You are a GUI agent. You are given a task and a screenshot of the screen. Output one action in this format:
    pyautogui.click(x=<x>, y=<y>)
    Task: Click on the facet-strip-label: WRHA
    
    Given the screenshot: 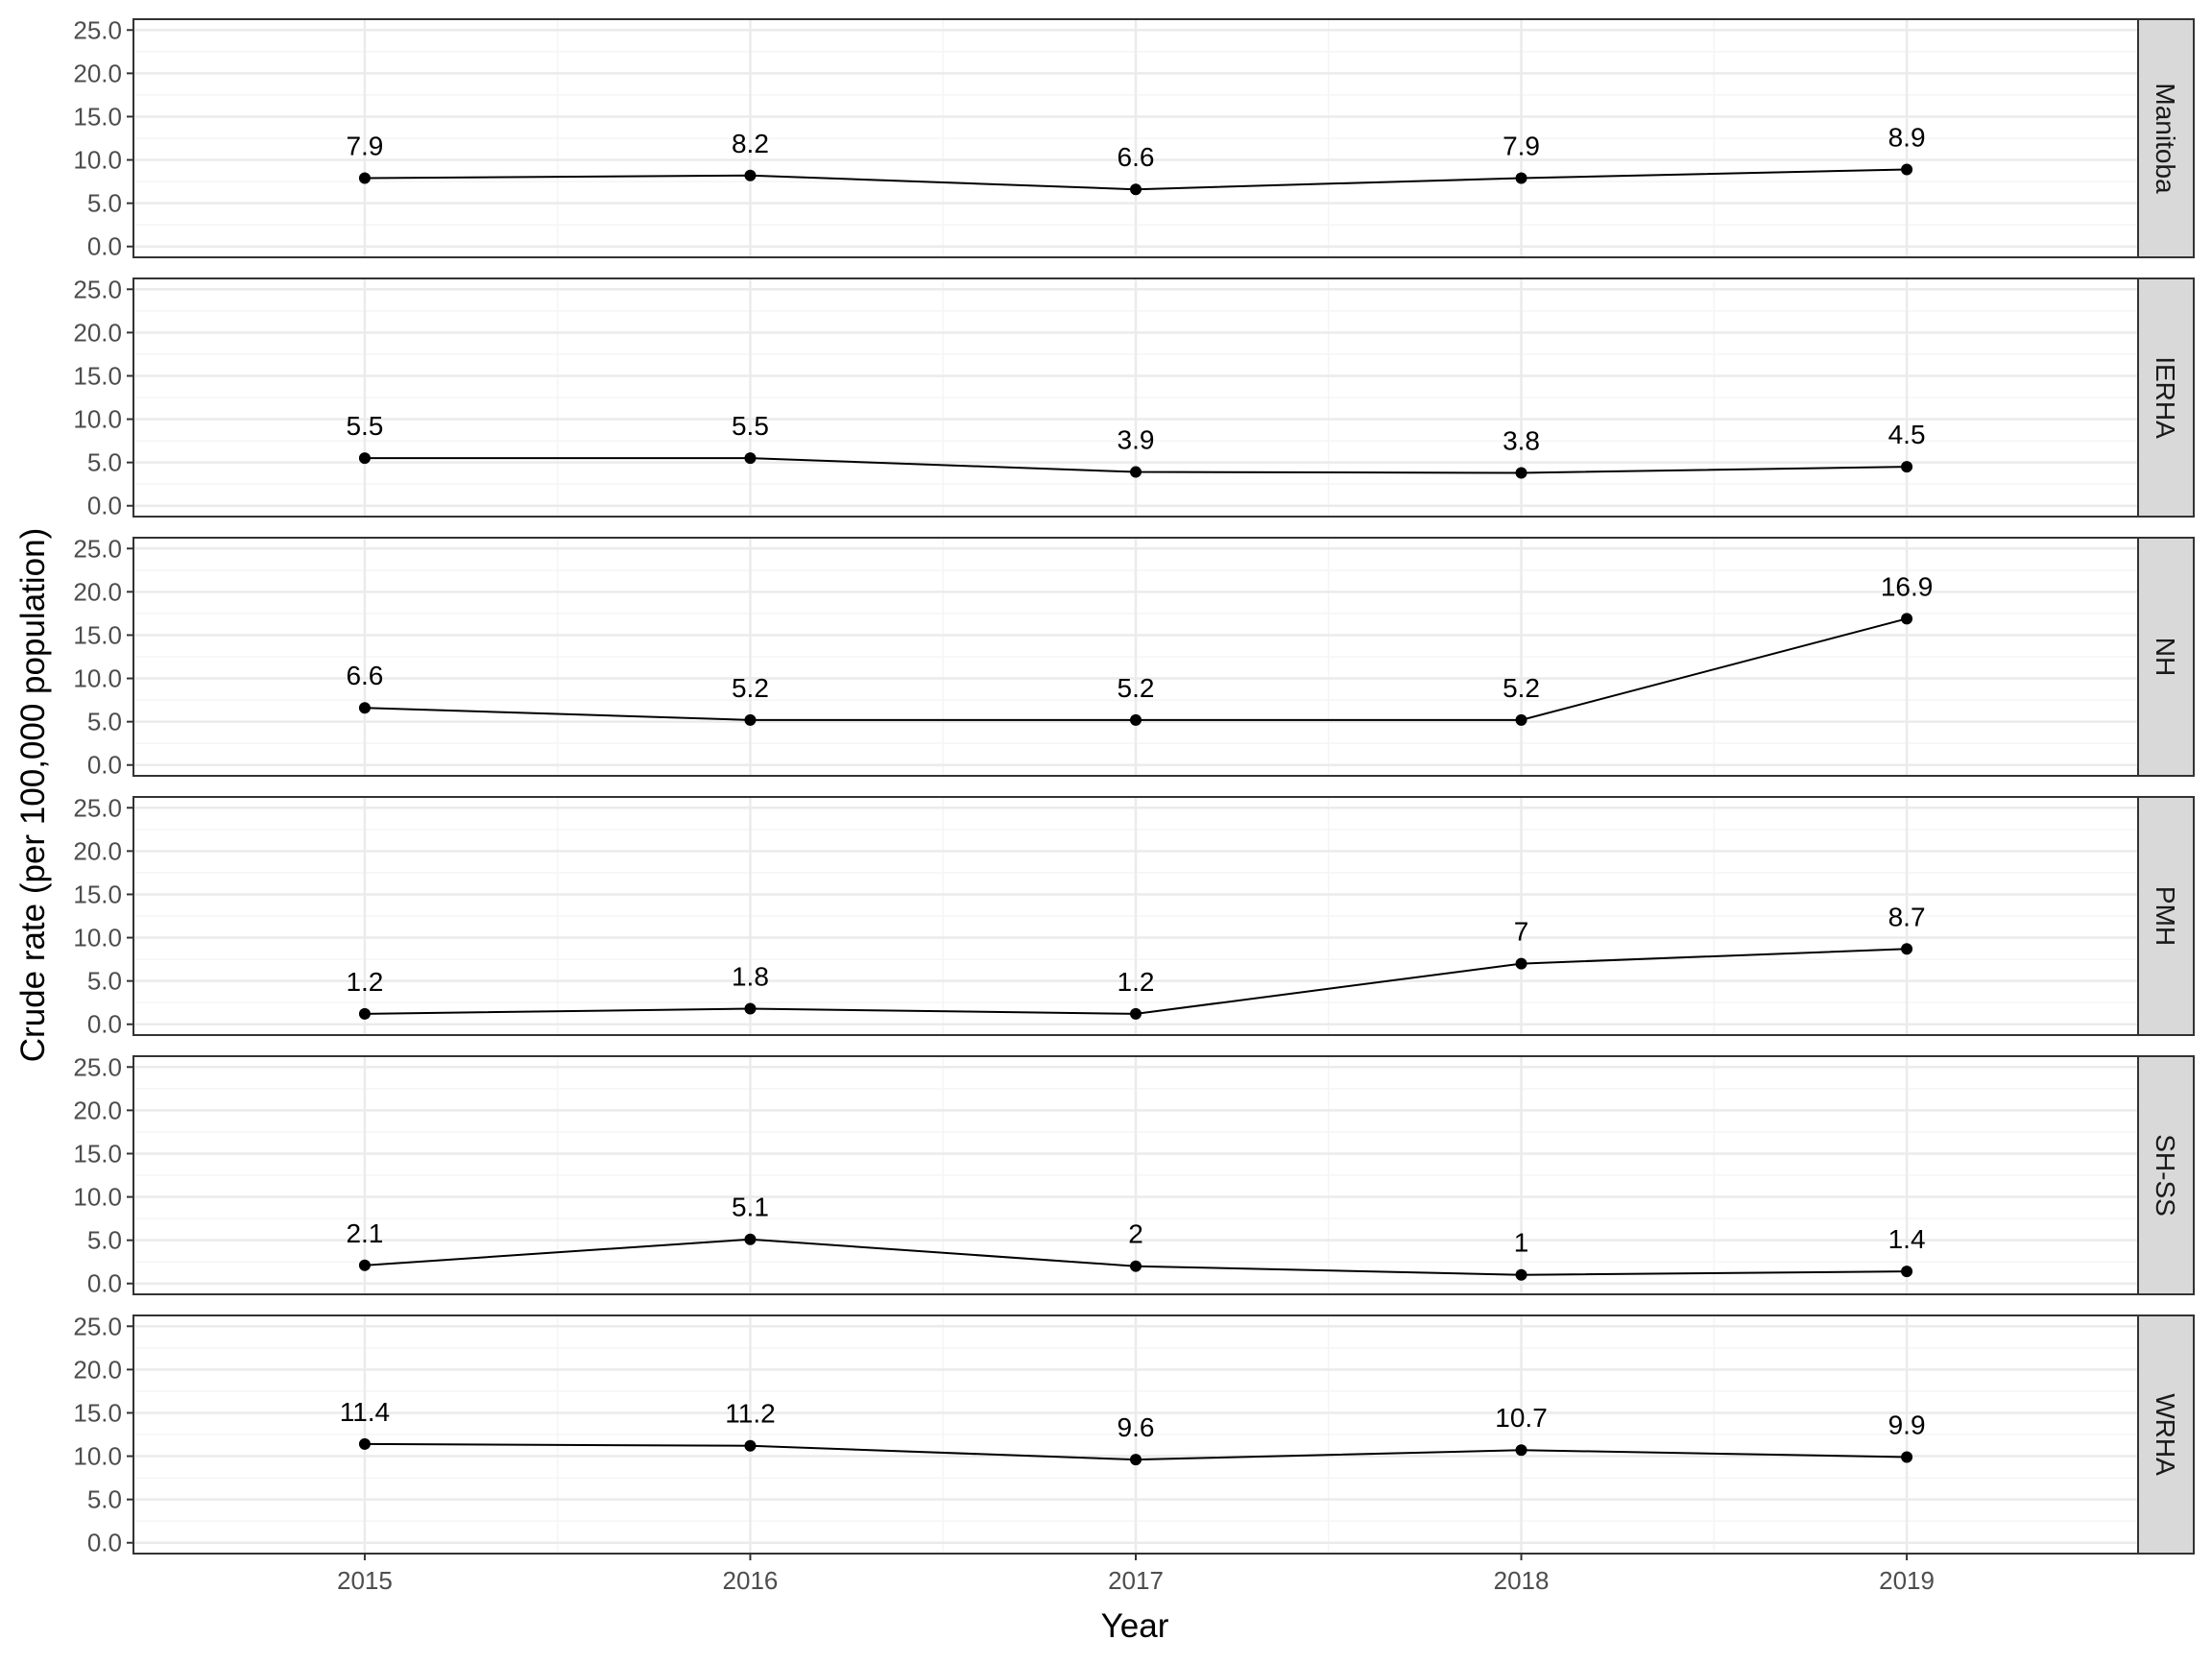 What is the action you would take?
    pyautogui.click(x=2166, y=1434)
    